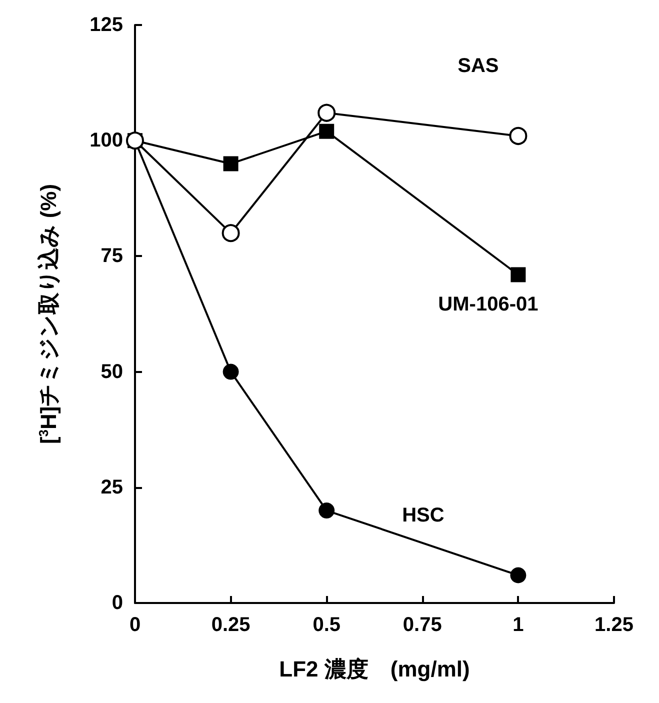 The image size is (659, 703). I want to click on x-tick-label: 1, so click(518, 625).